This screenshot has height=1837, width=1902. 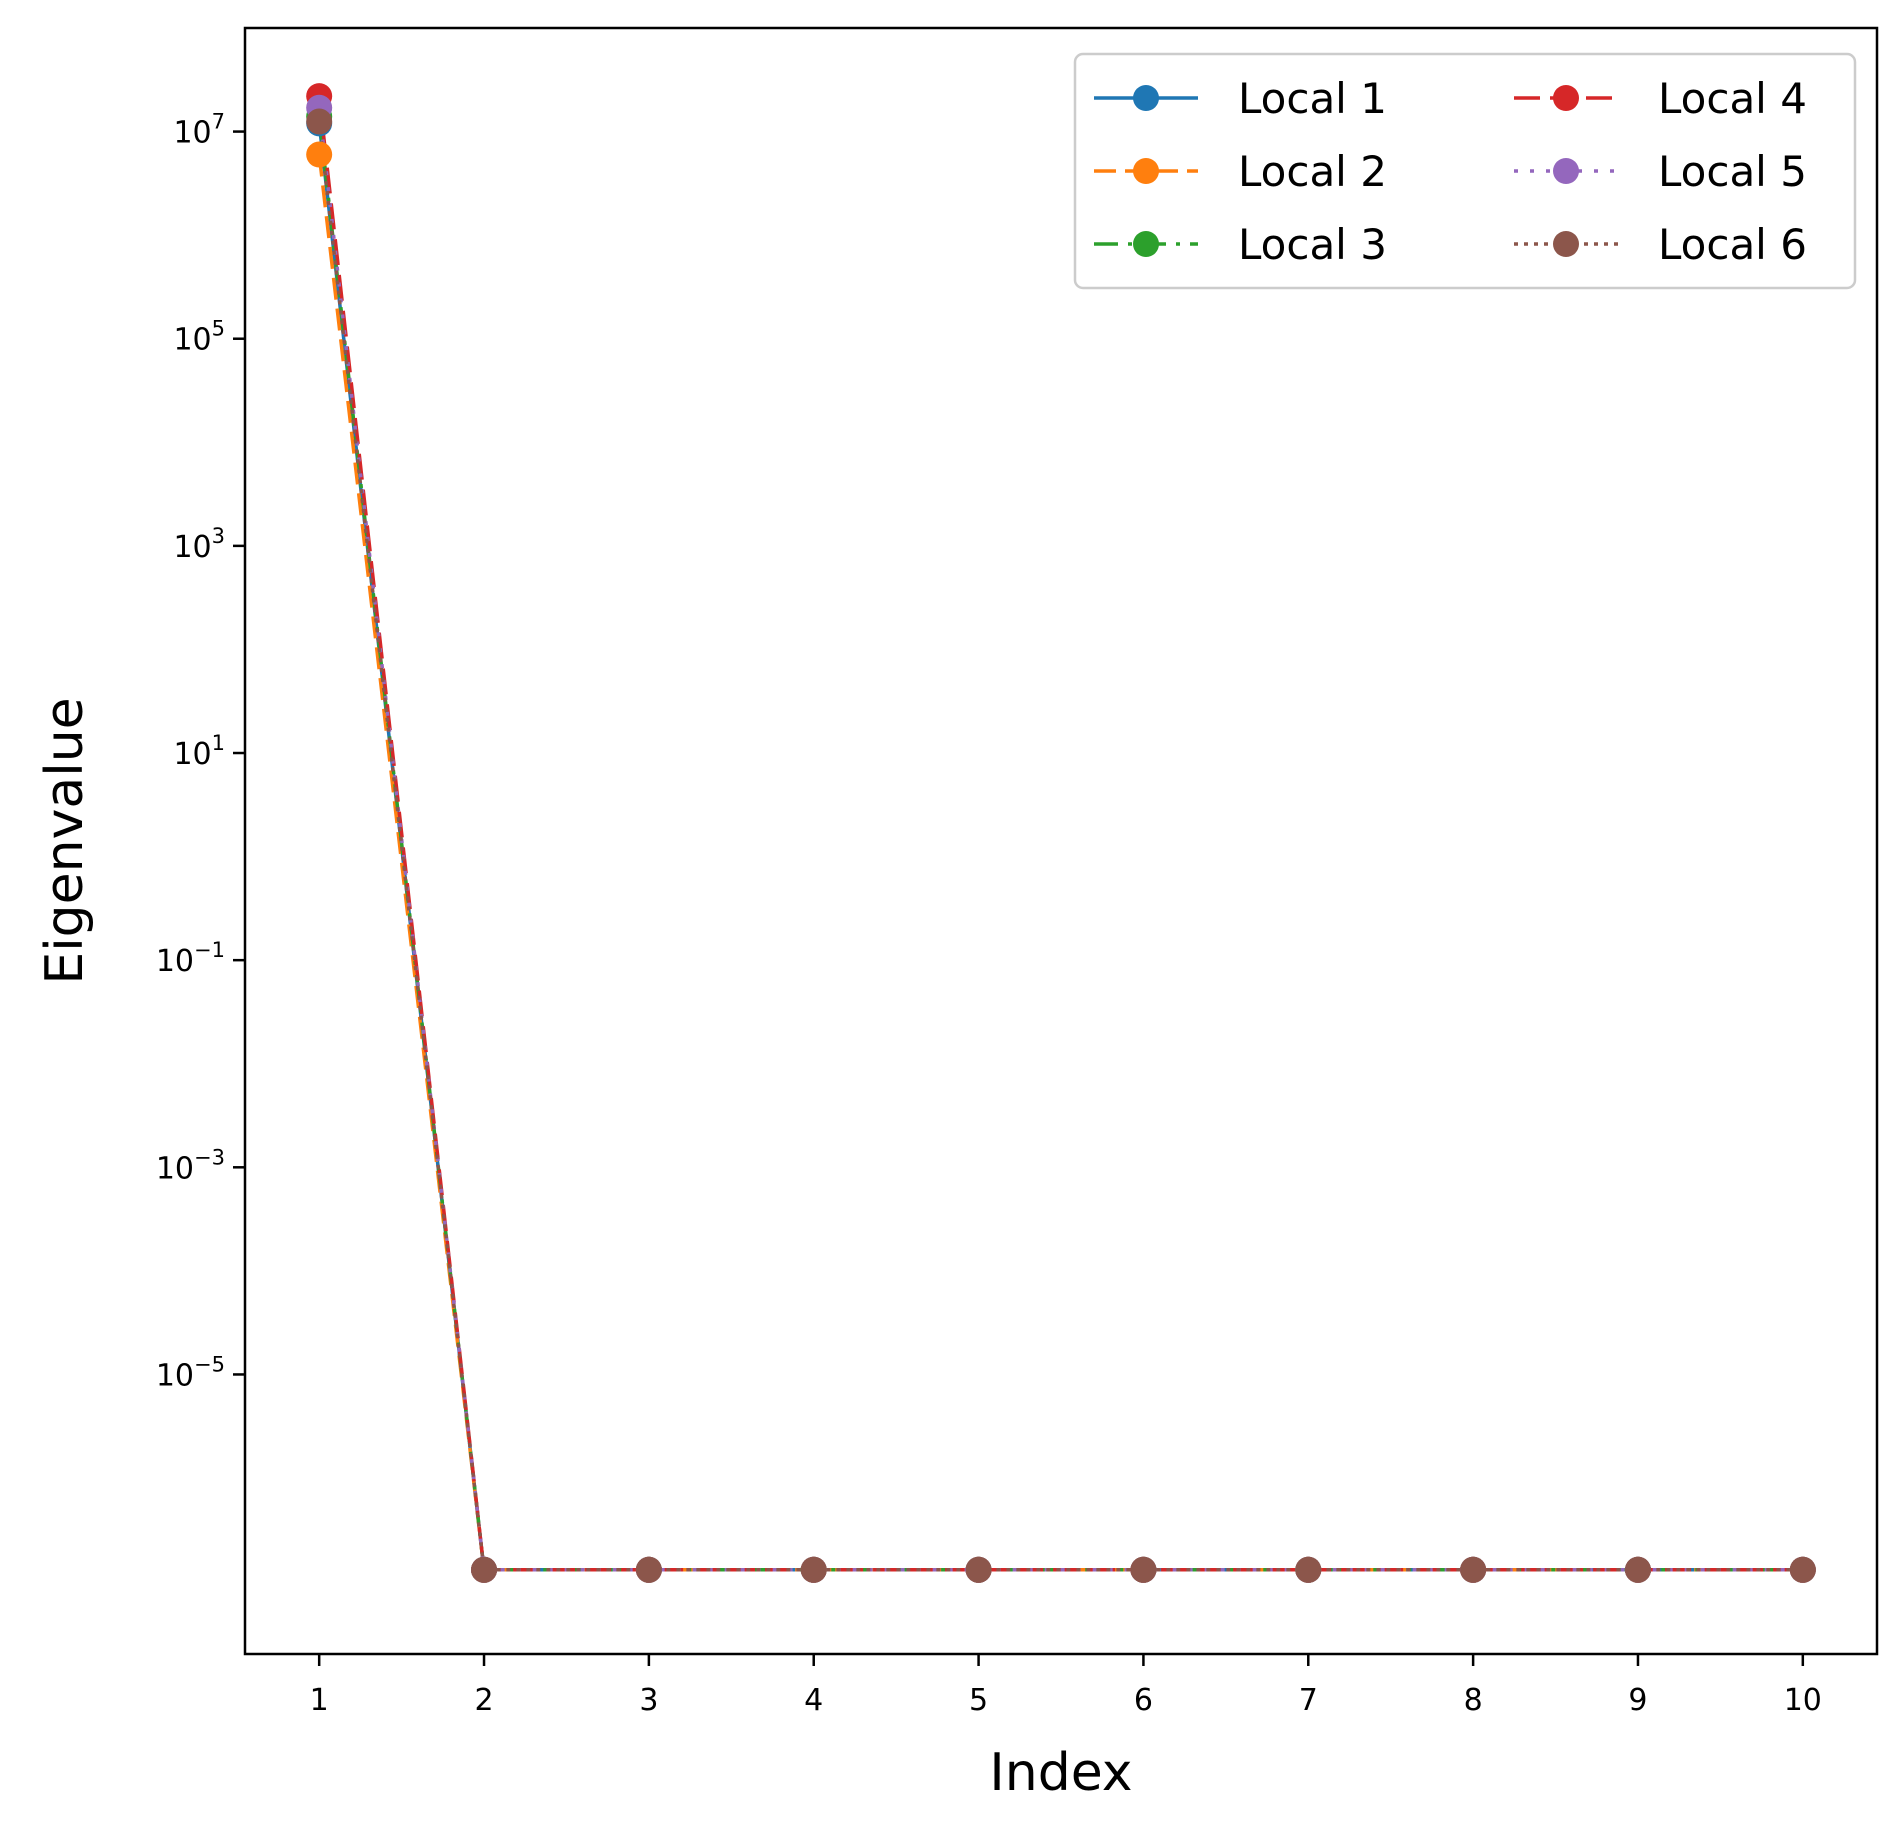 What do you see at coordinates (1066, 1686) in the screenshot?
I see `x-axis-ticks: 1 2 3 4 5 6 7 8 9 10` at bounding box center [1066, 1686].